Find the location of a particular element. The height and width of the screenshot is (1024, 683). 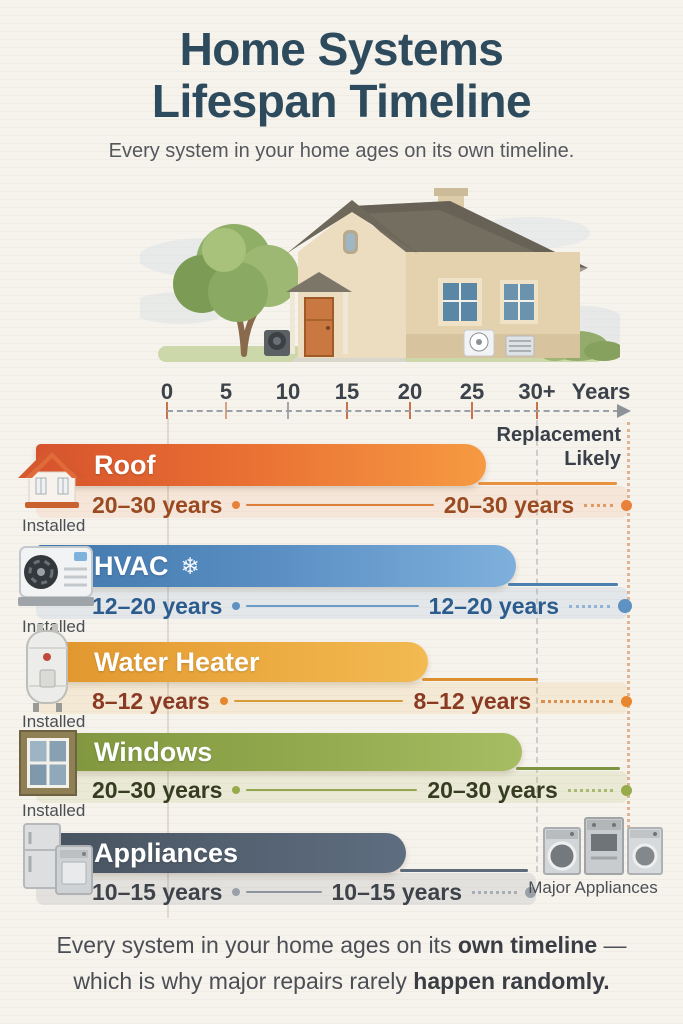

footer-bold1: own timeline is located at coordinates (527, 945).